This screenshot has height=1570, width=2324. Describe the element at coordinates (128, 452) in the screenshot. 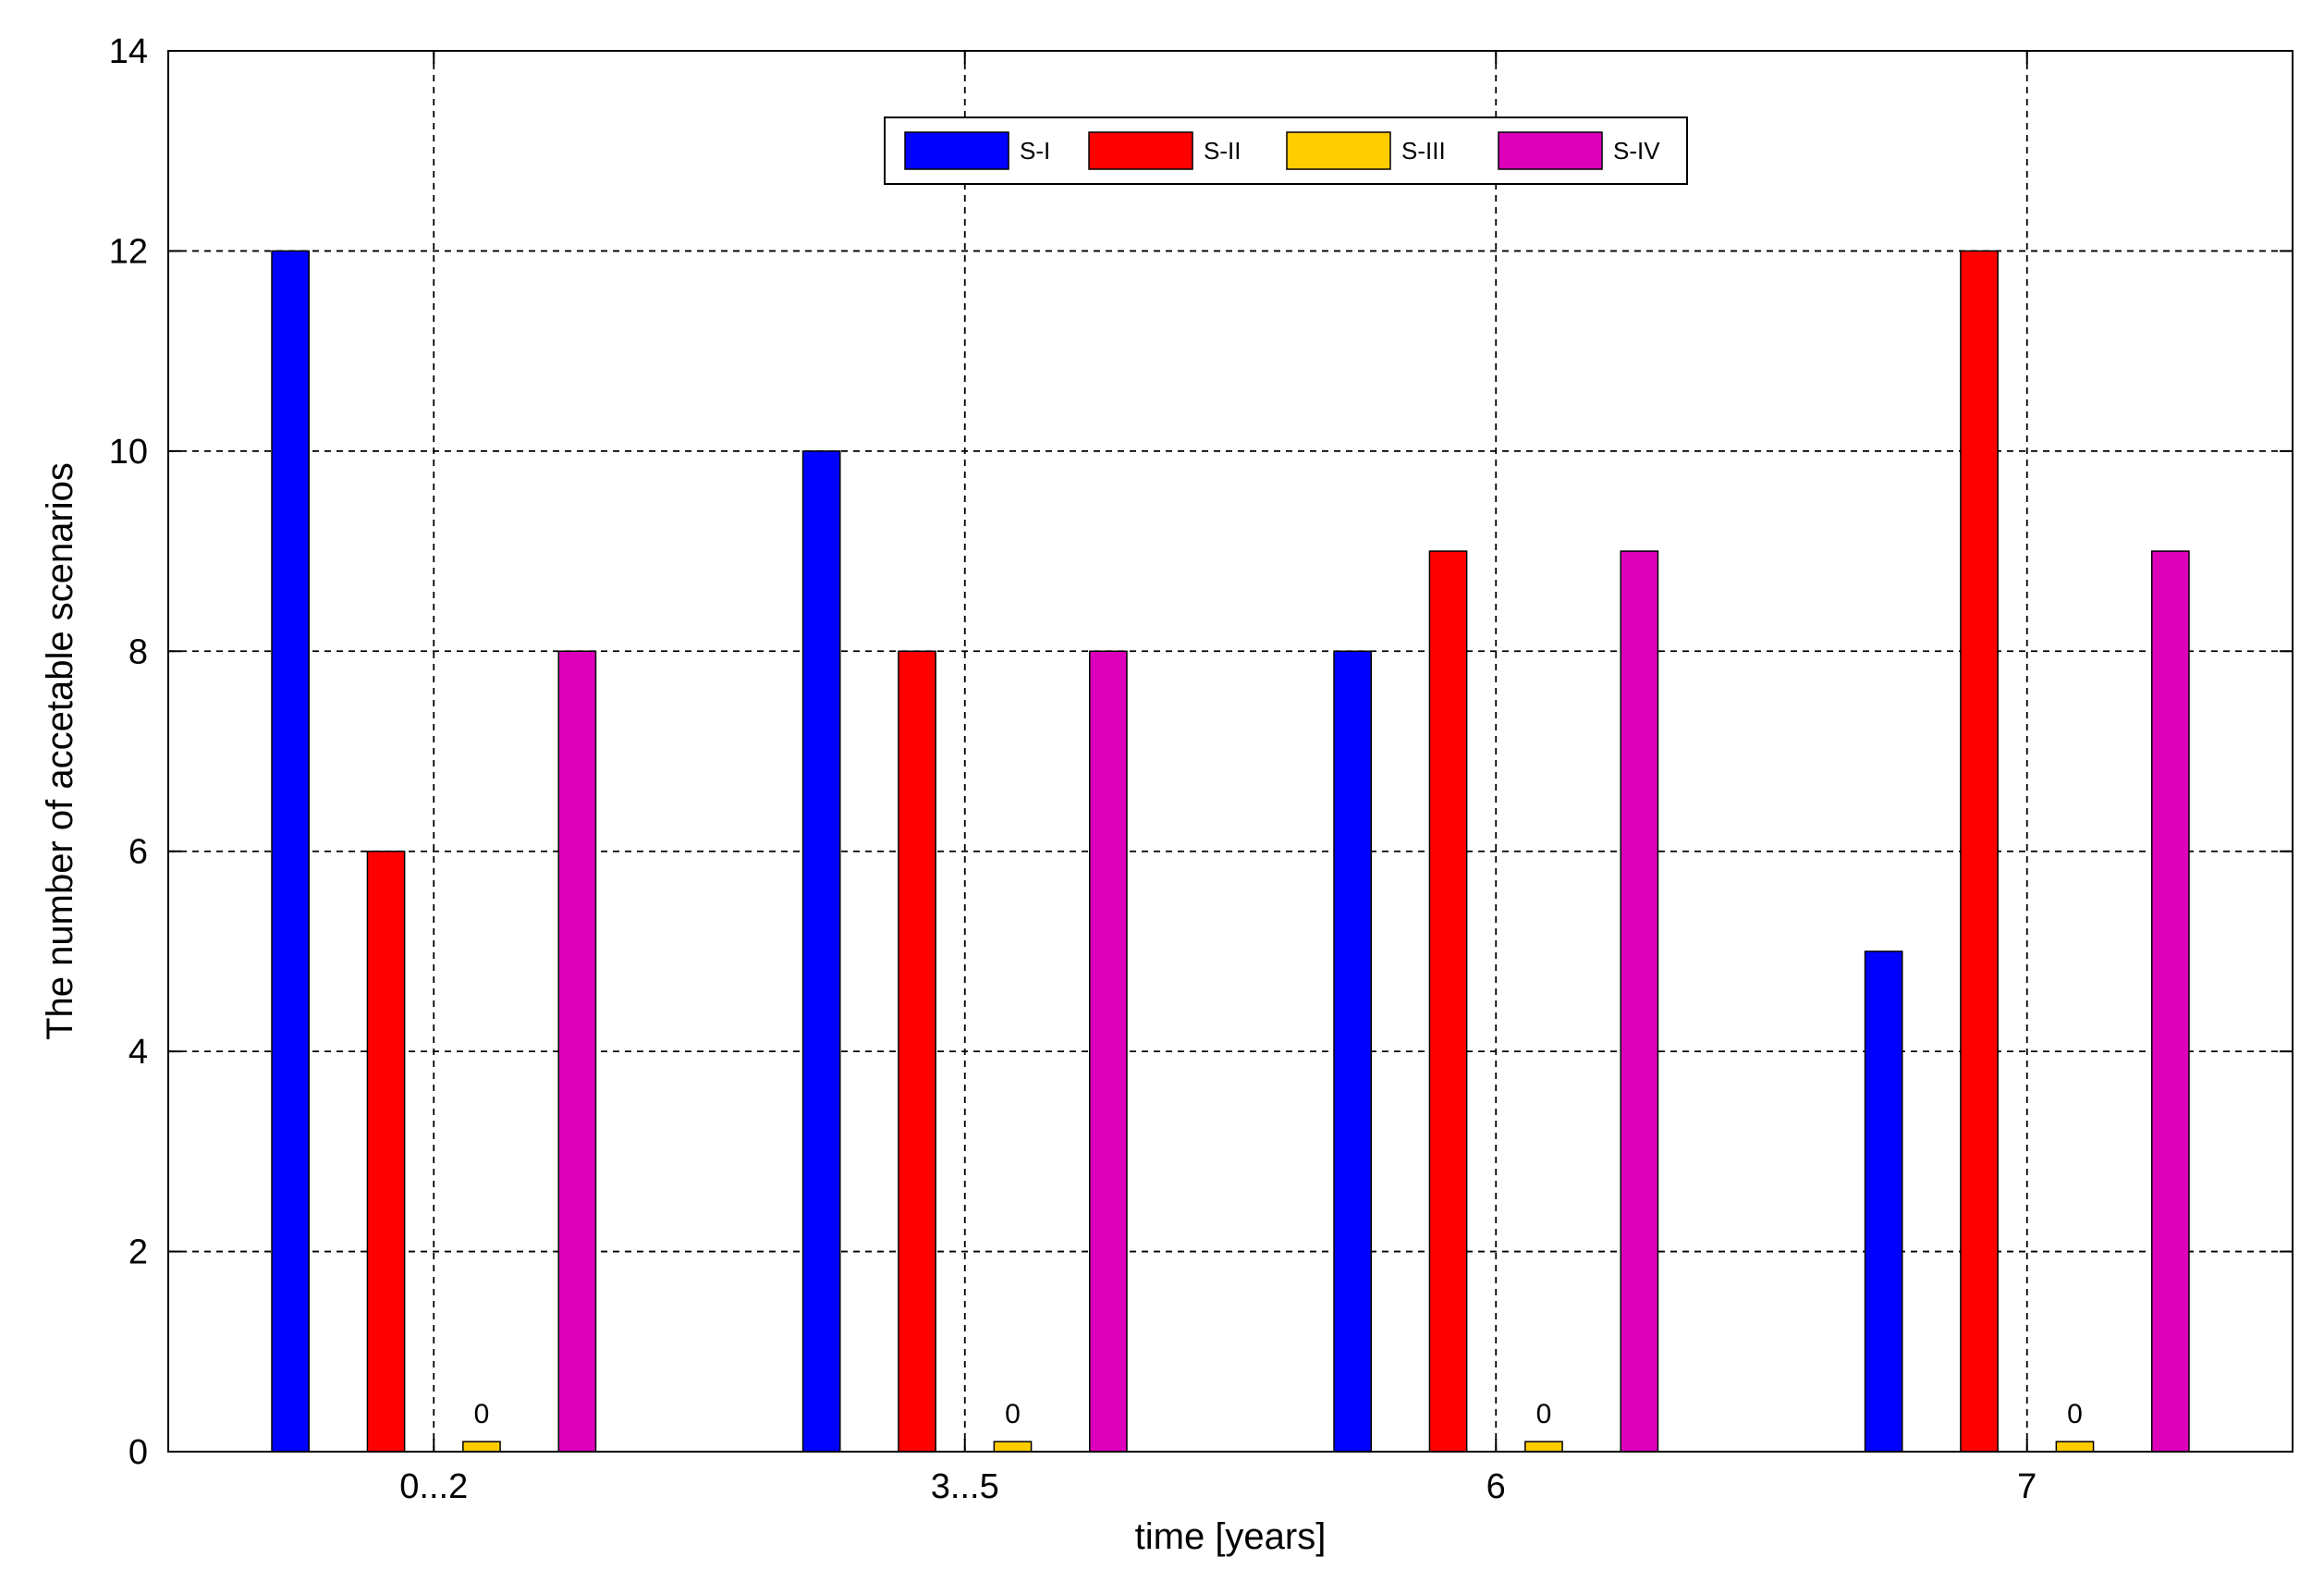

I see `y-tick-label: 10` at that location.